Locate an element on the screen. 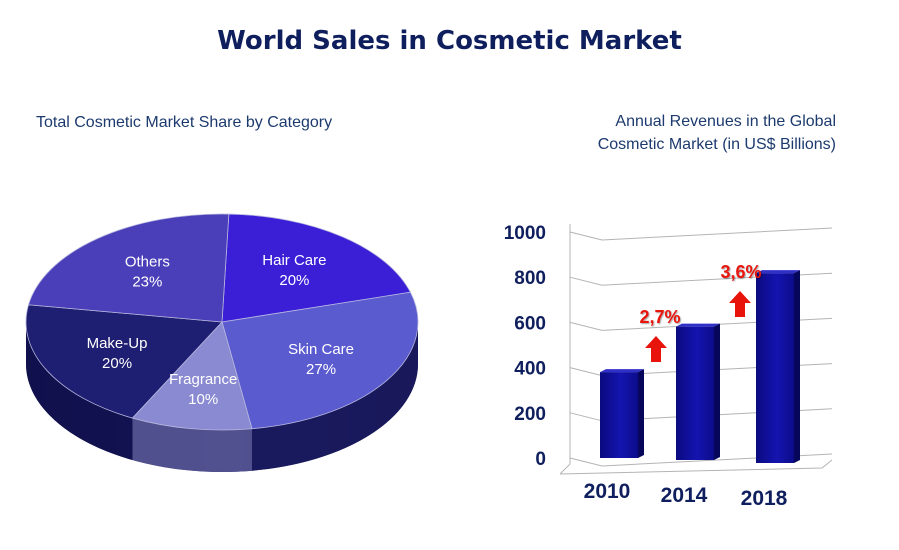 The height and width of the screenshot is (550, 899). bar-top-2018 is located at coordinates (778, 272).